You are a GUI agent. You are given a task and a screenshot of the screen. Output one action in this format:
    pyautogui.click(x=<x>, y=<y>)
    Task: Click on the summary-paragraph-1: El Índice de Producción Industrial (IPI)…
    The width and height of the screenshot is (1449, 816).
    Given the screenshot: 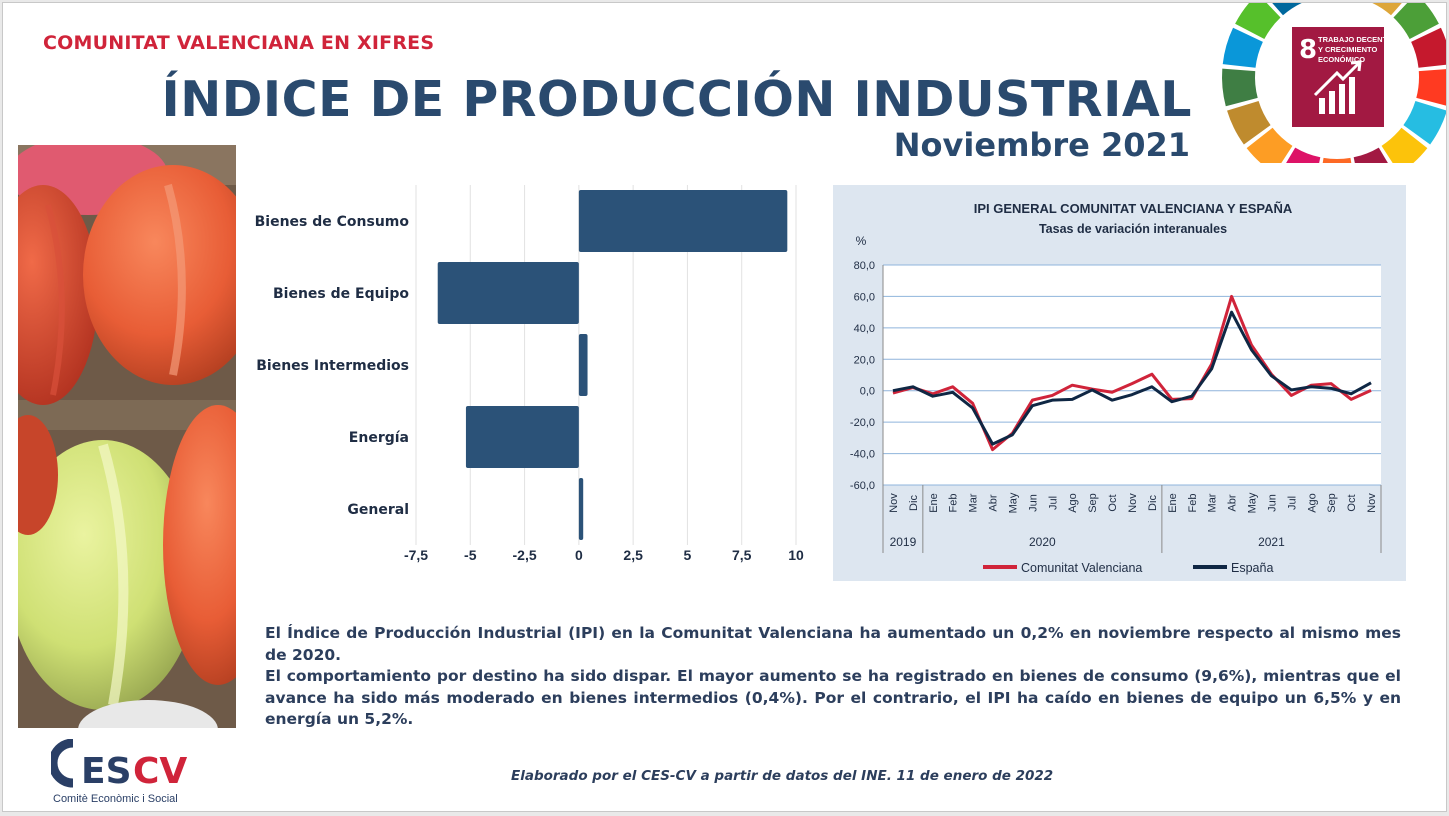 What is the action you would take?
    pyautogui.click(x=833, y=644)
    